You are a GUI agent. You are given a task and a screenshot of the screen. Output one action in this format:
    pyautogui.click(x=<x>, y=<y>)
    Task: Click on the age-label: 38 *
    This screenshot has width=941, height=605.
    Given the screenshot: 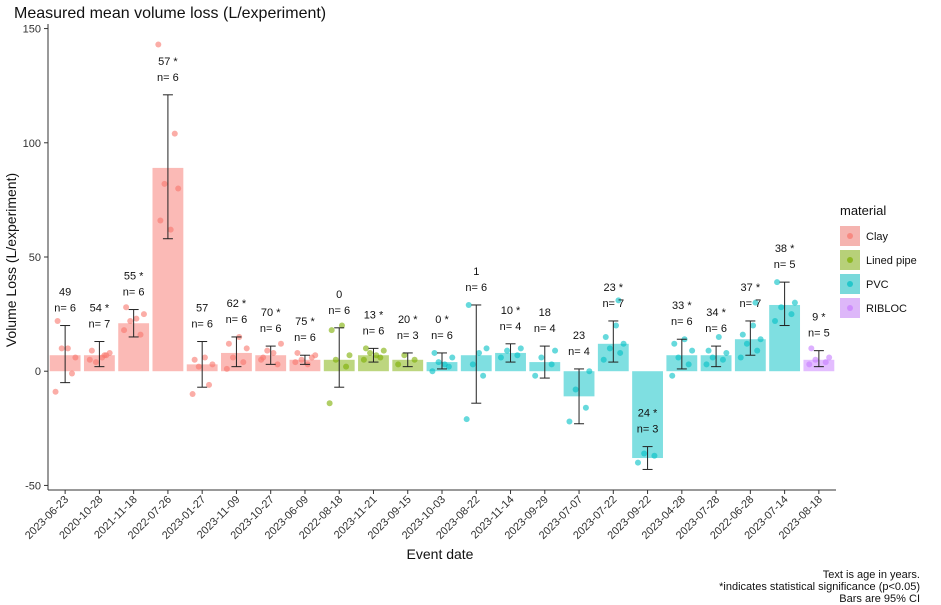 What is the action you would take?
    pyautogui.click(x=785, y=249)
    